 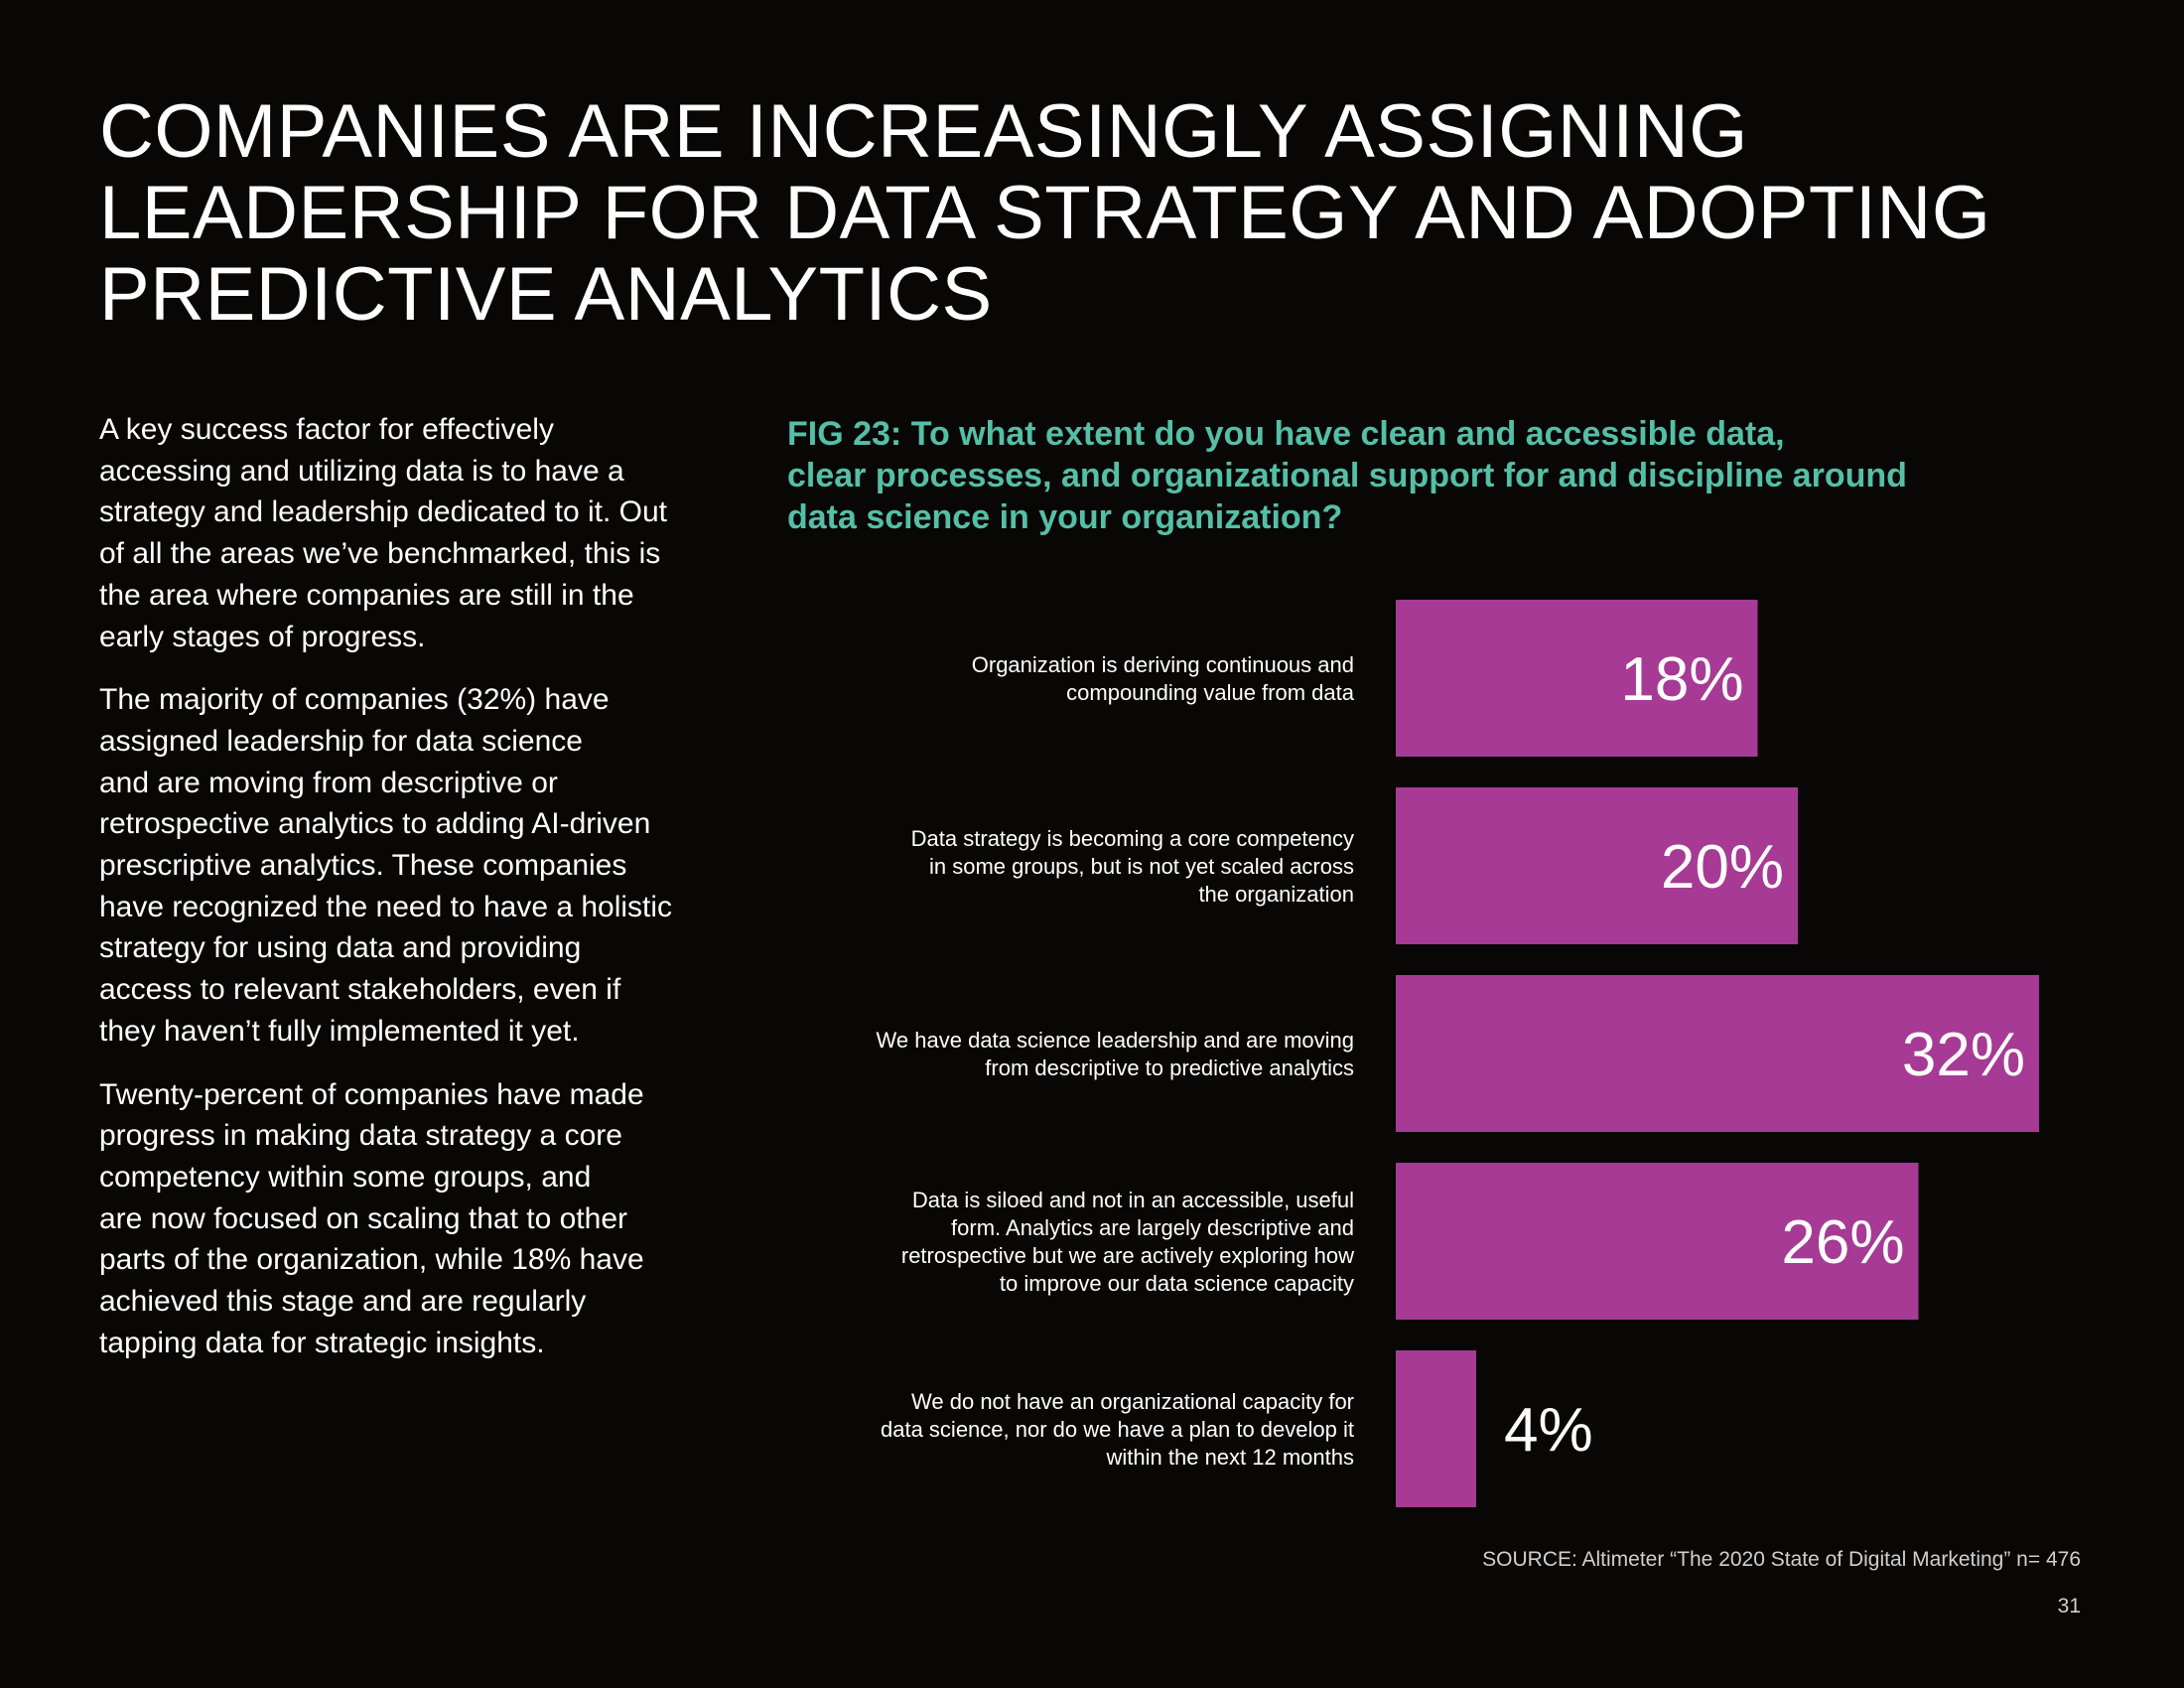 What do you see at coordinates (363, 1218) in the screenshot?
I see `body-line: are now focused on scaling that to other` at bounding box center [363, 1218].